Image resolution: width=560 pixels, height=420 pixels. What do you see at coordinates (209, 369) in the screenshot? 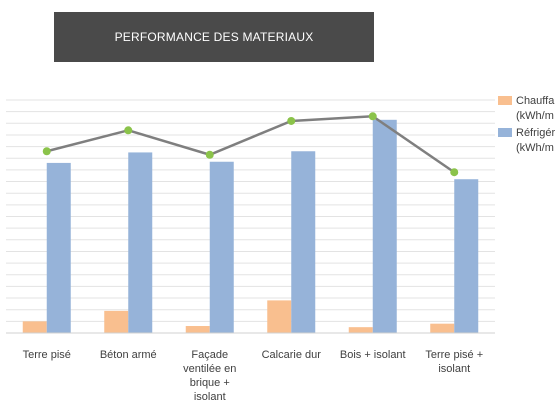
I see `x-tick-line: ventilée en` at bounding box center [209, 369].